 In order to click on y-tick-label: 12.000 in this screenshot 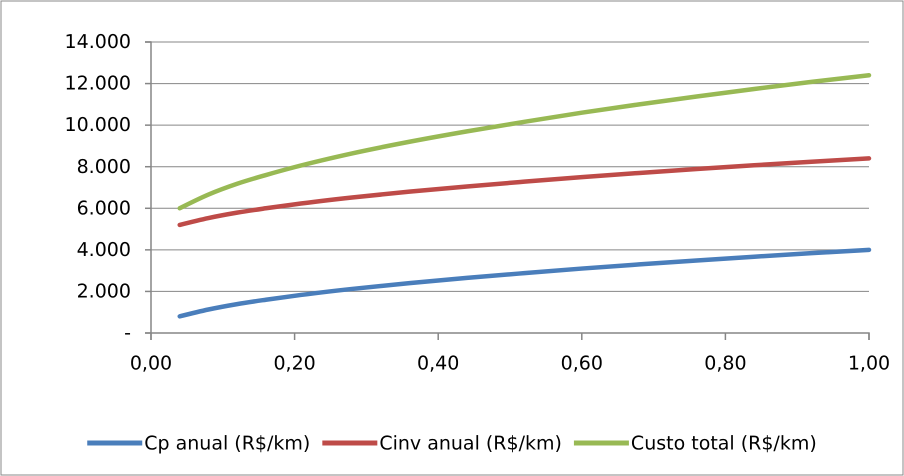, I will do `click(97, 83)`.